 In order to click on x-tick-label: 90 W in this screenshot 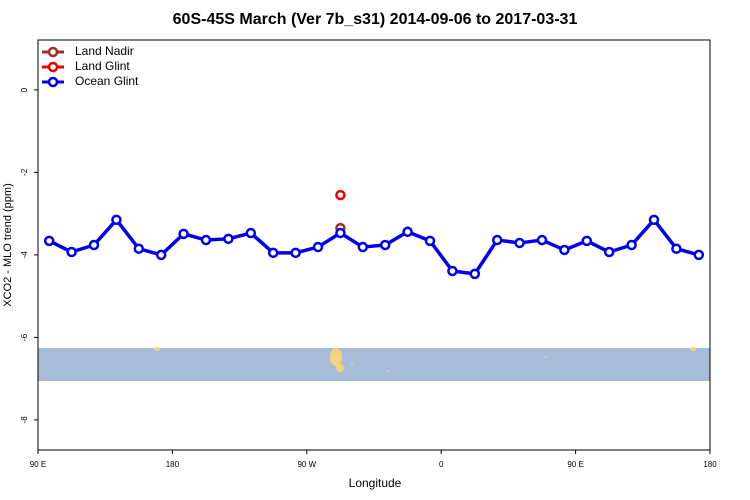, I will do `click(306, 464)`.